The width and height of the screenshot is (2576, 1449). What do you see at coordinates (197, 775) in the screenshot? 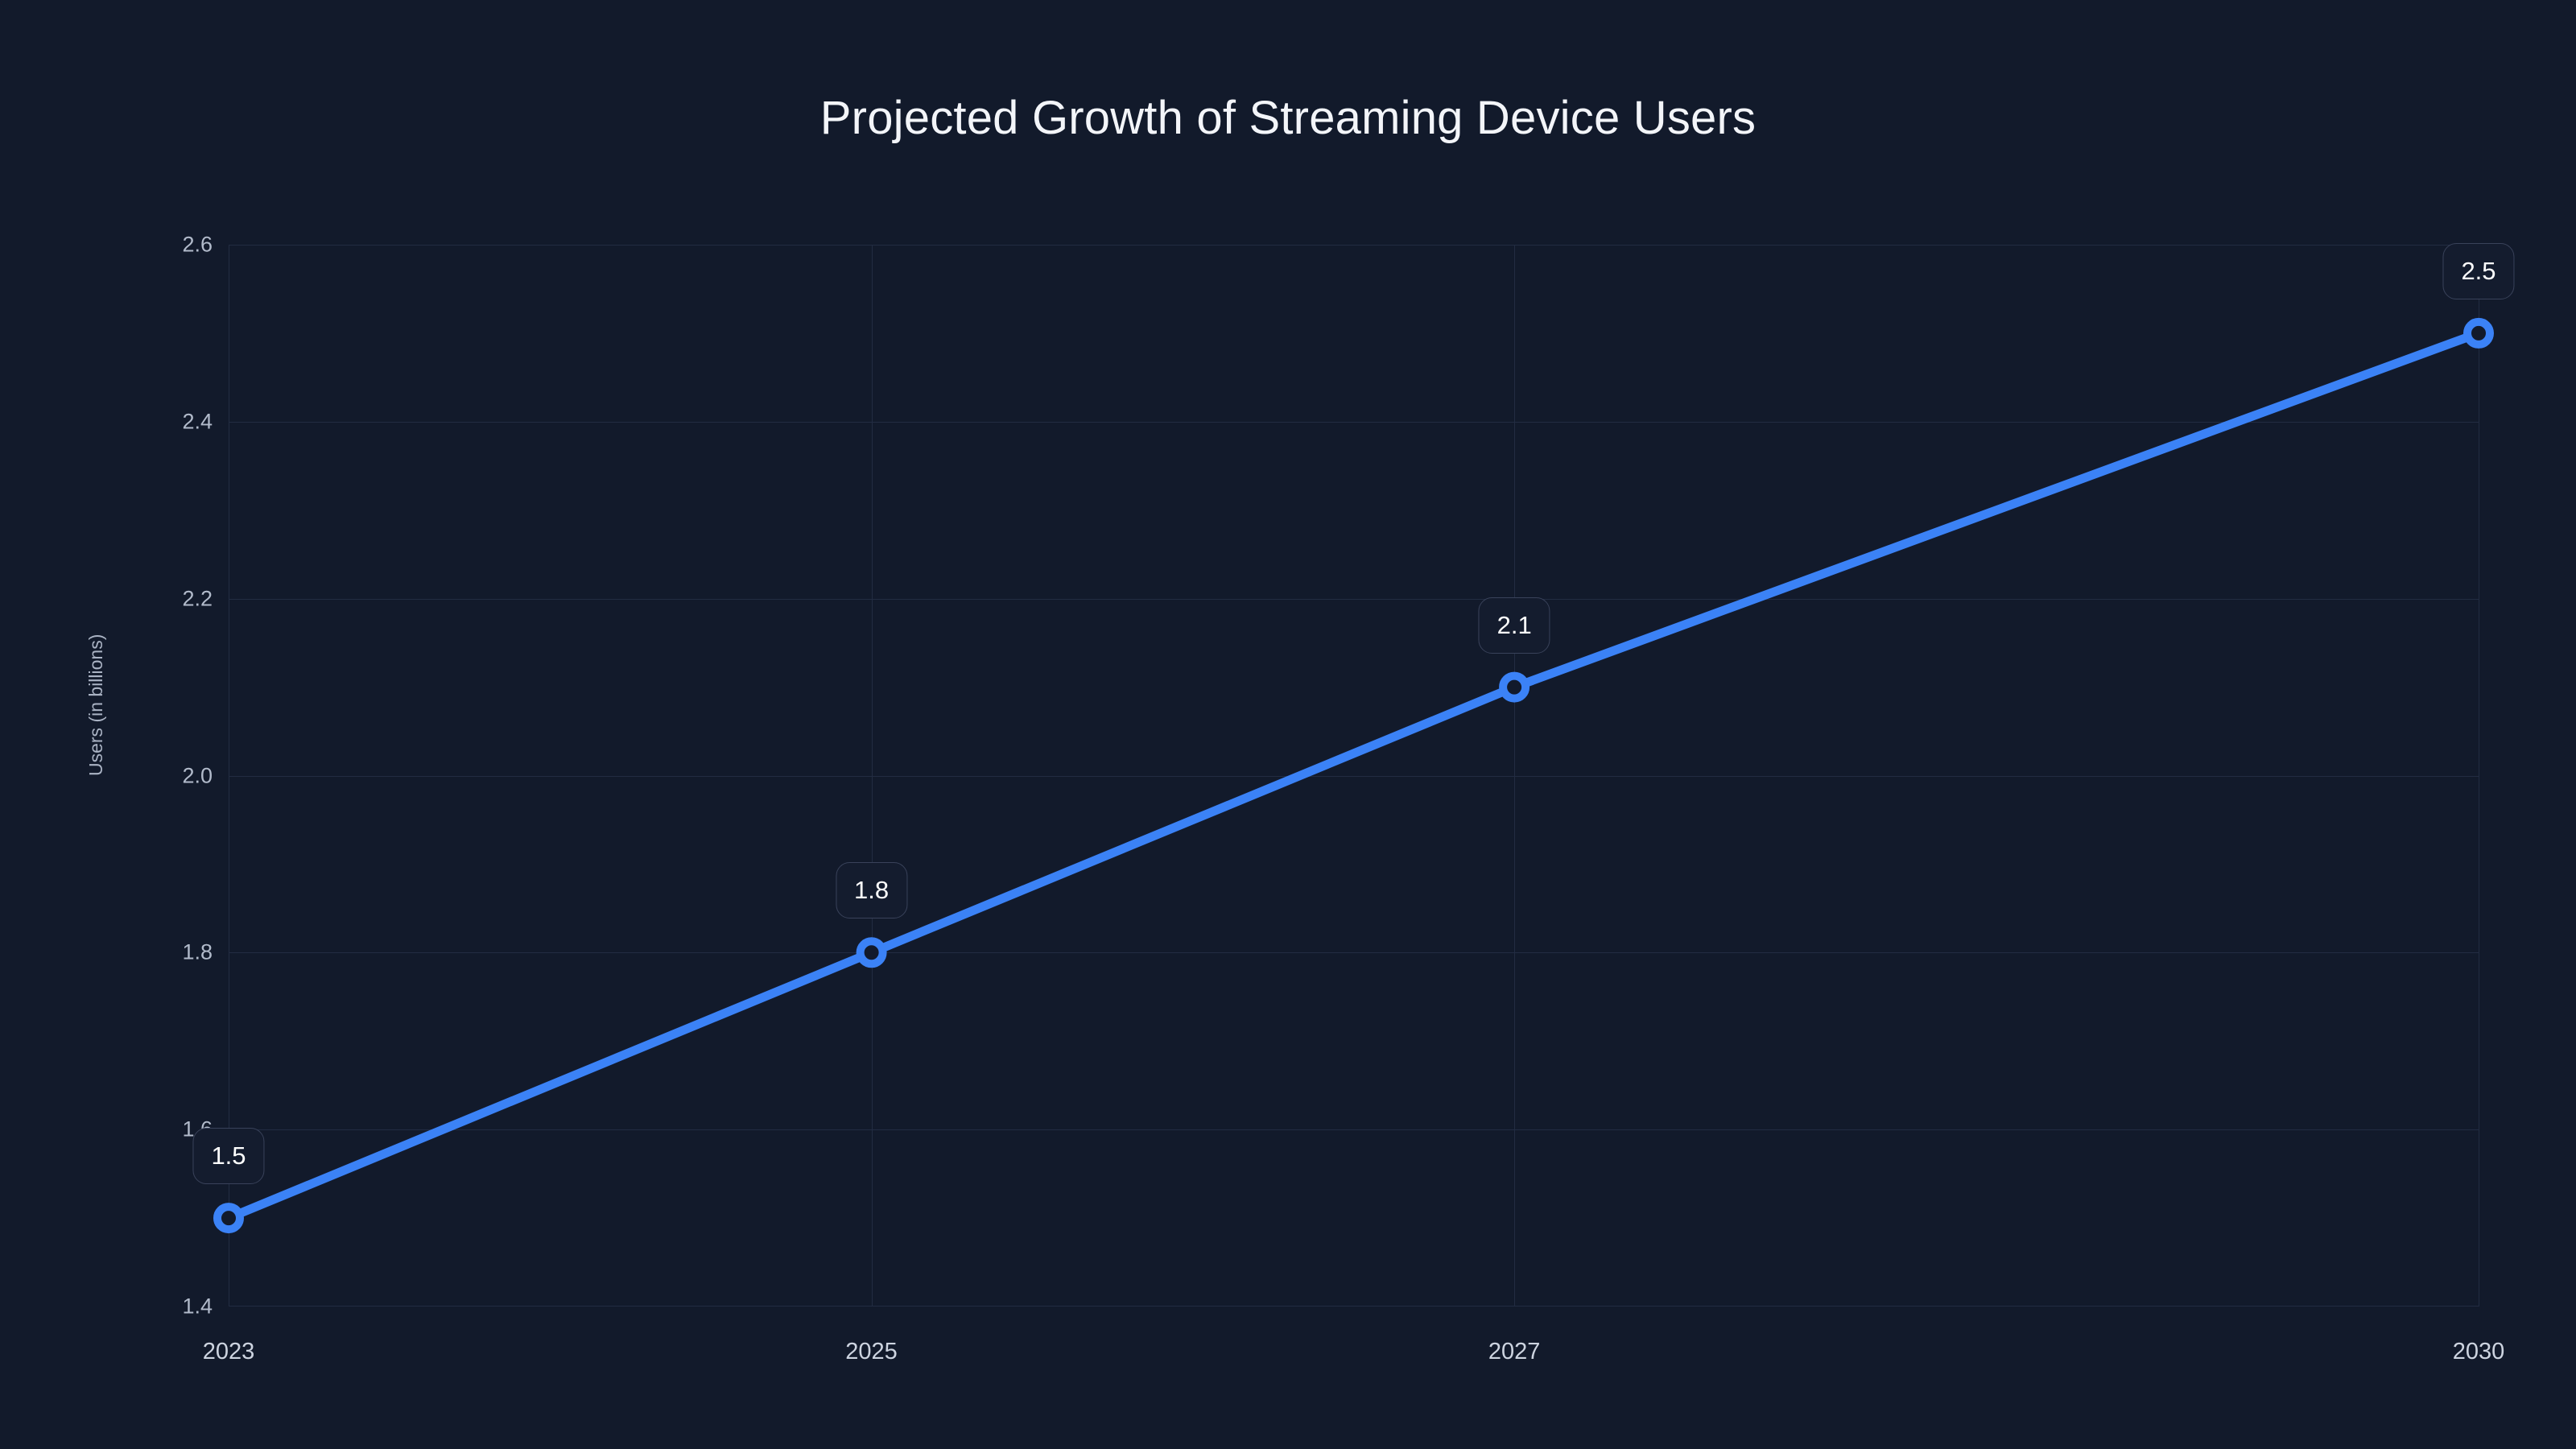
I see `y-axis-tick-label: 2.0` at bounding box center [197, 775].